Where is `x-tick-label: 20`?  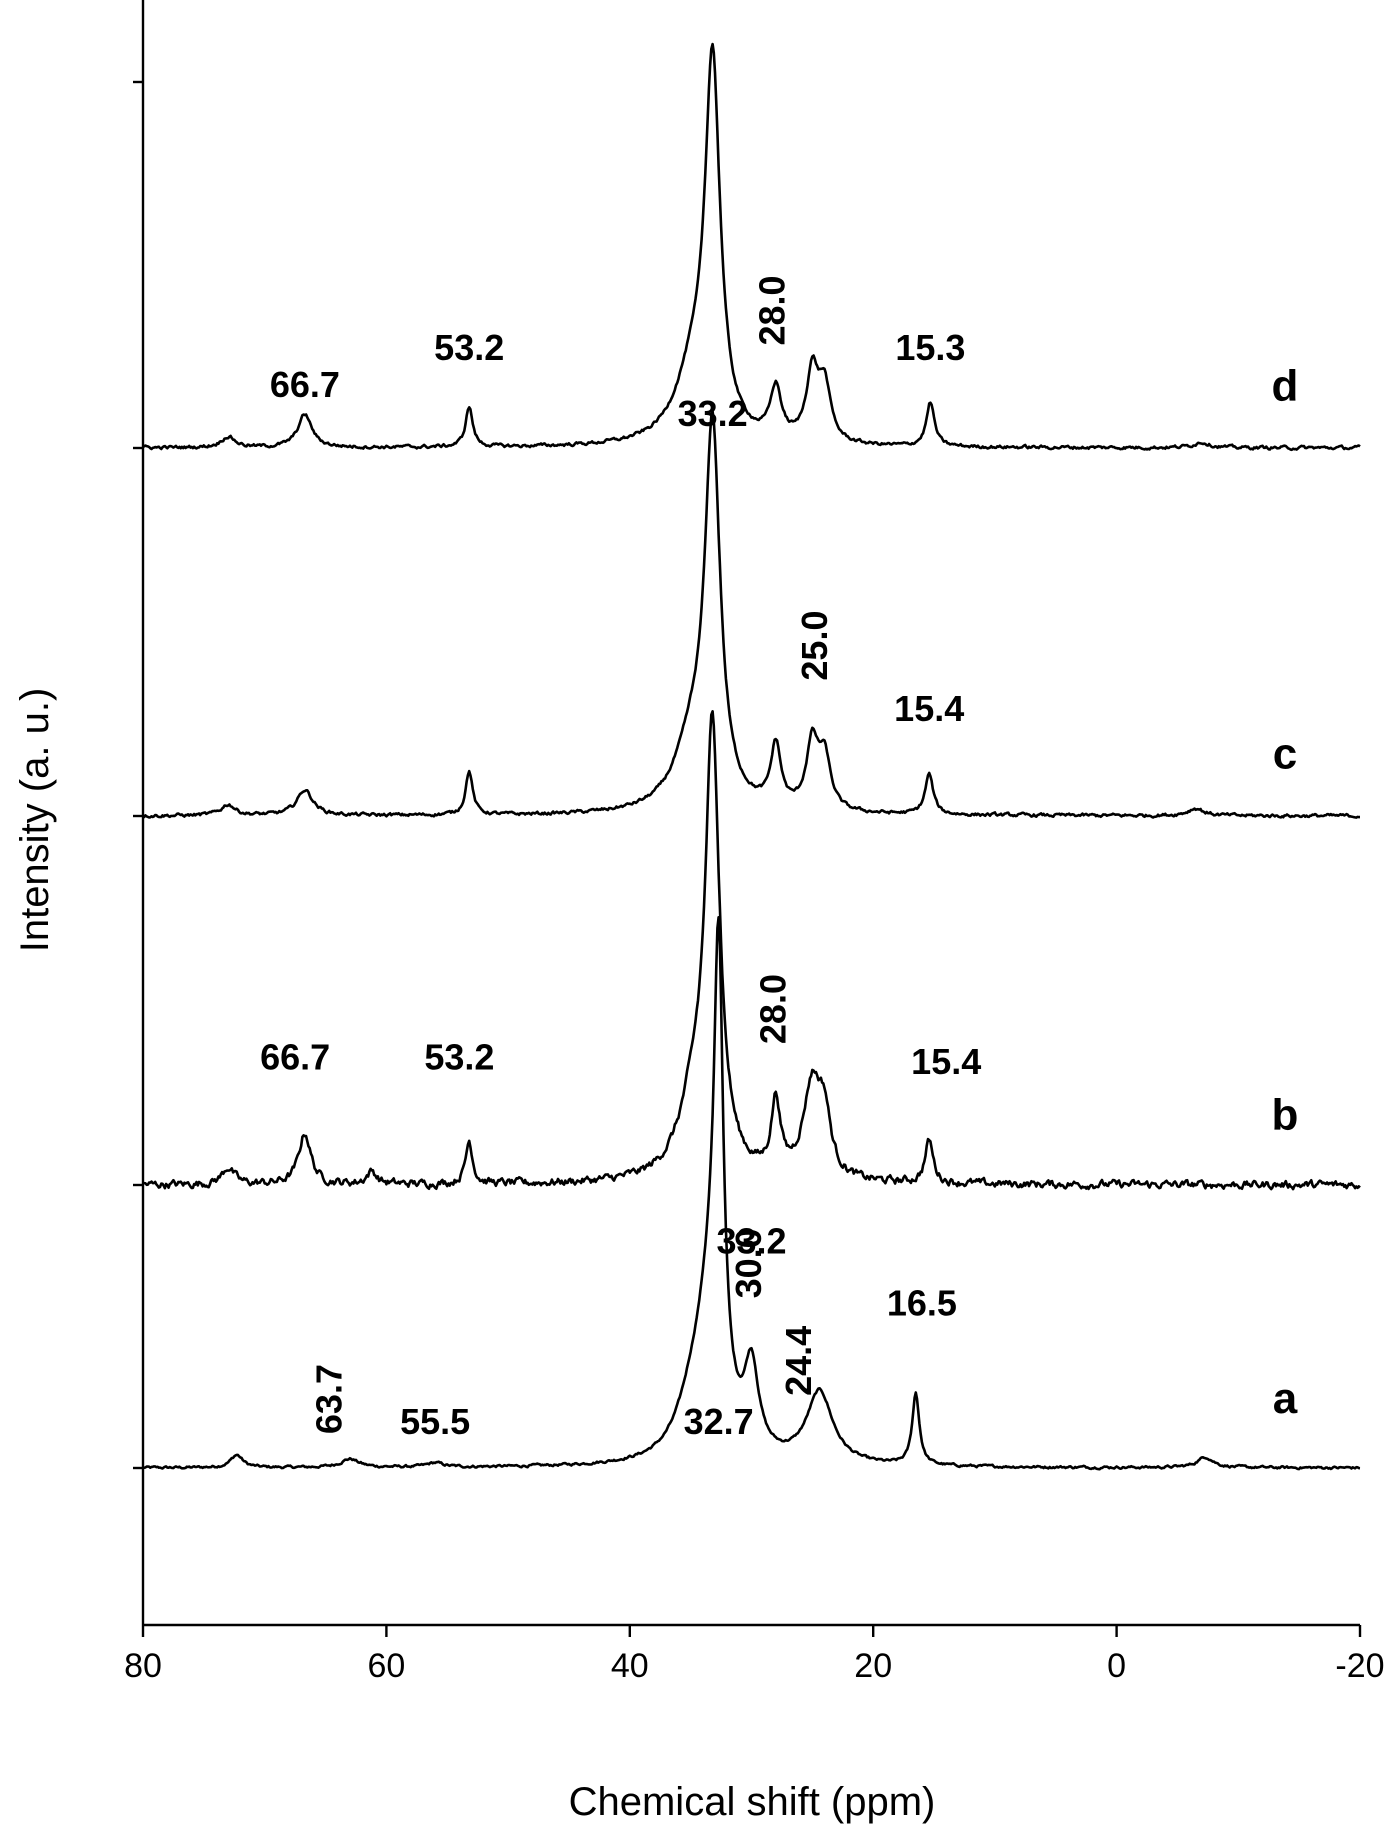 x-tick-label: 20 is located at coordinates (873, 1666).